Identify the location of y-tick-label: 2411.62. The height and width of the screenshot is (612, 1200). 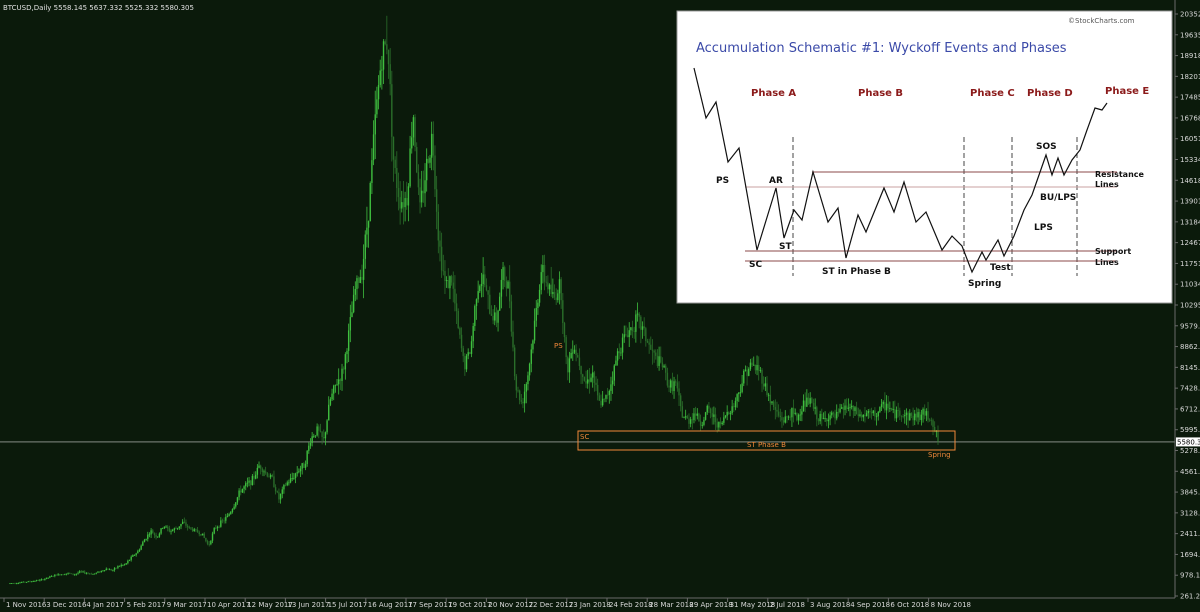
(1190, 534).